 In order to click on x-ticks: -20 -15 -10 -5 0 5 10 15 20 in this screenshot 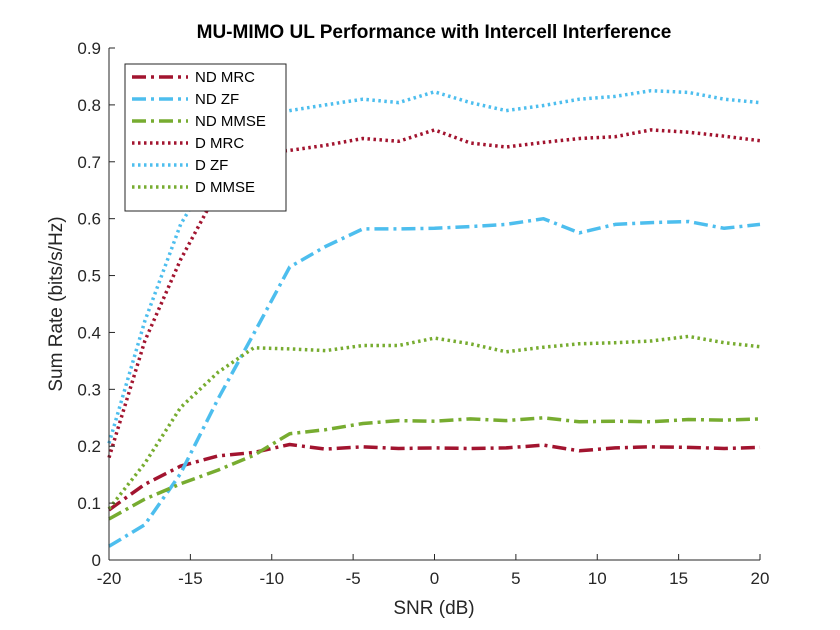, I will do `click(433, 571)`.